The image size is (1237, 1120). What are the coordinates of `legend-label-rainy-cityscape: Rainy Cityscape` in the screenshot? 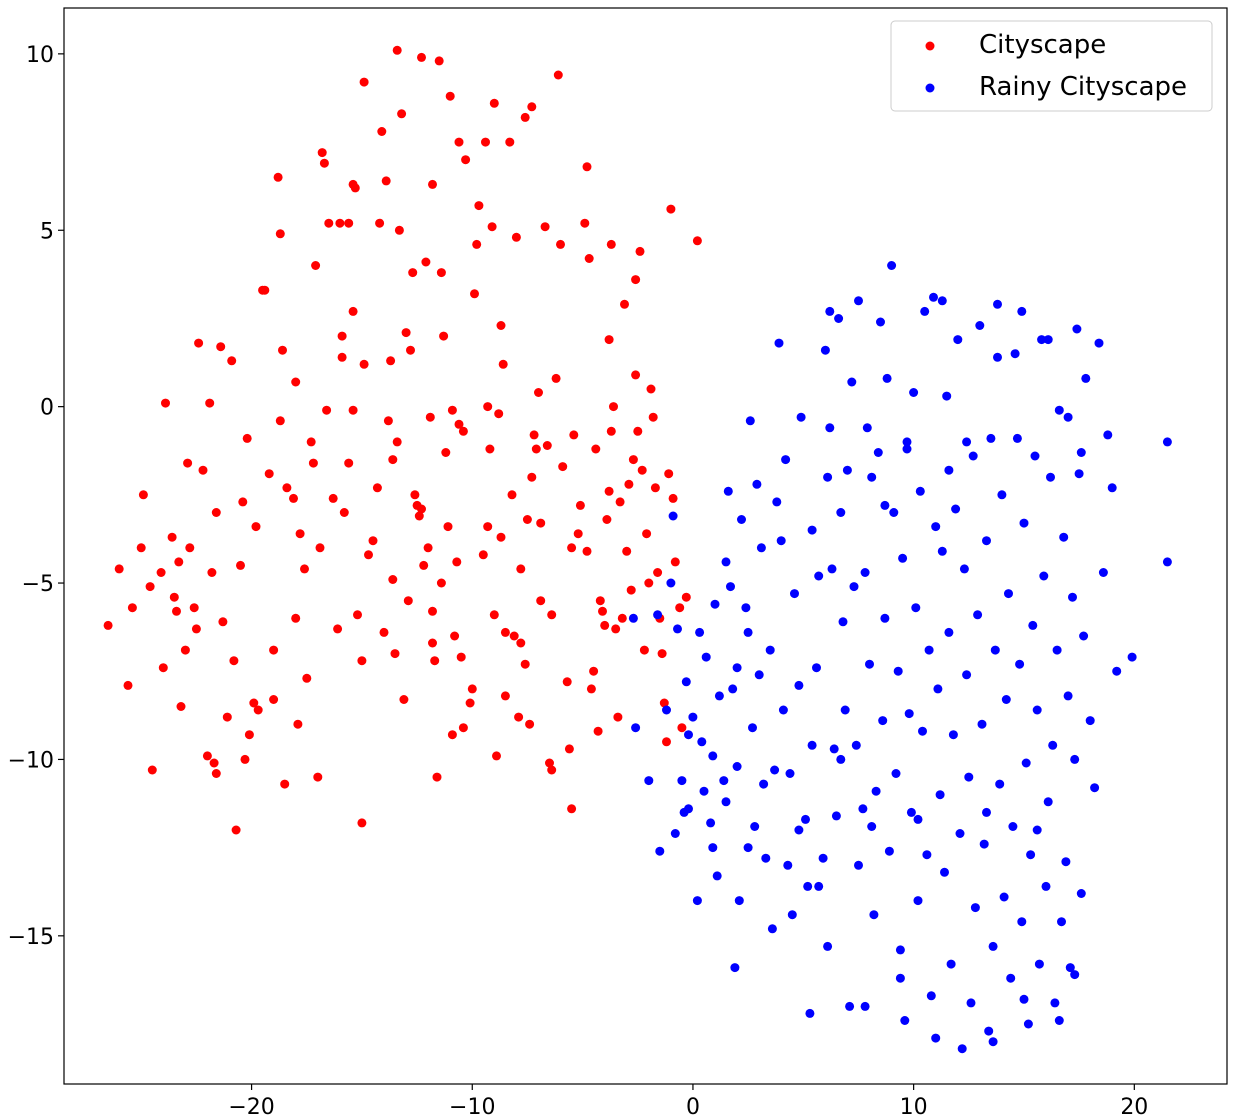 It's located at (1083, 87).